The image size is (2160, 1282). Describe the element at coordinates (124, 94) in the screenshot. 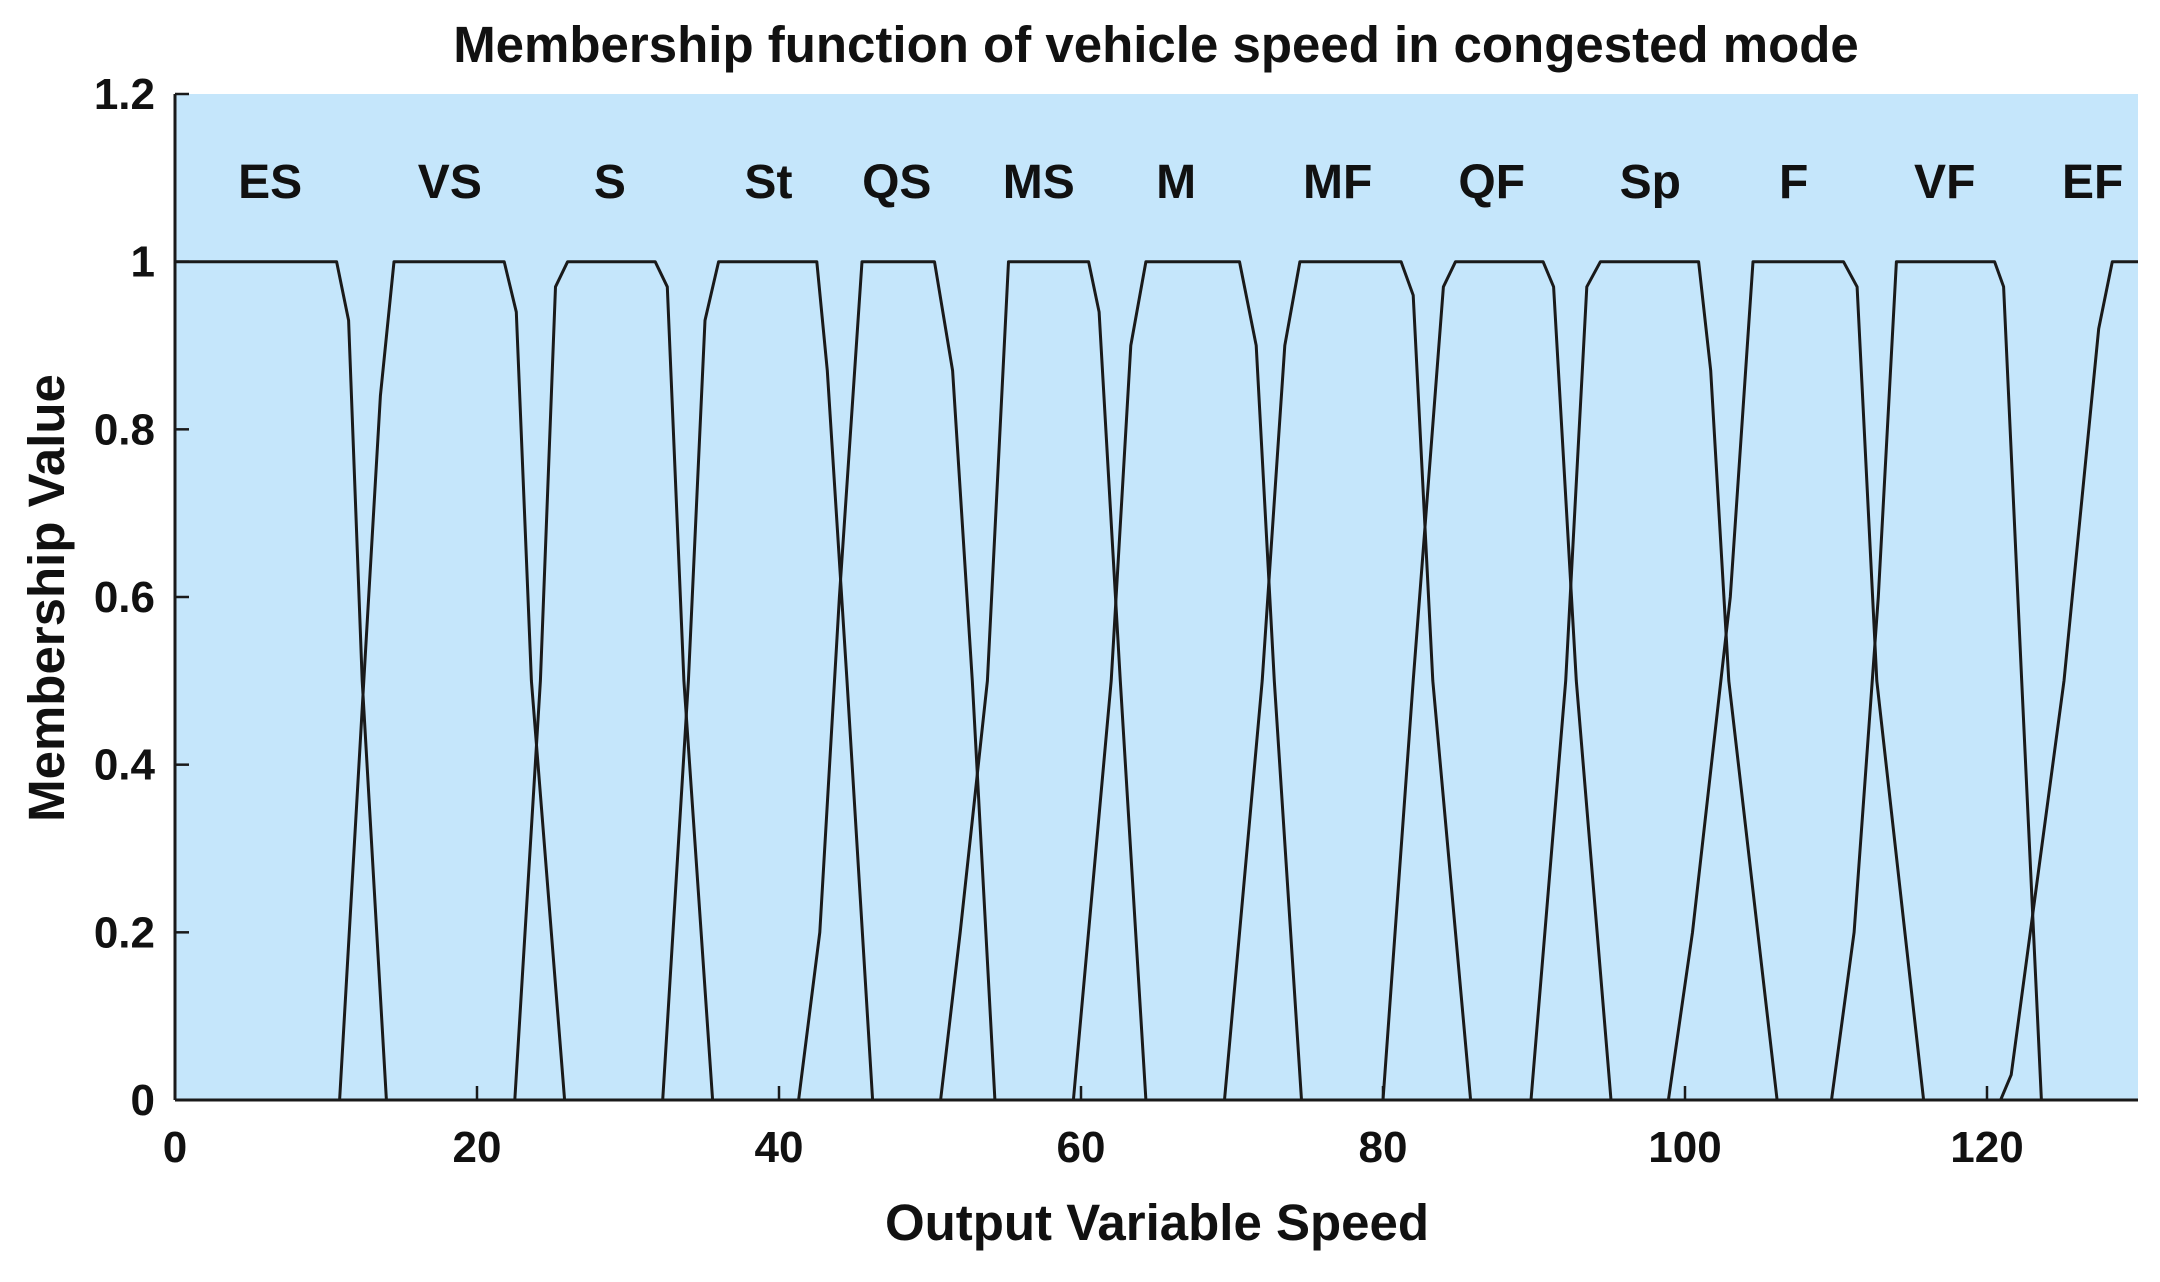

I see `y-tick-label: 1.2` at that location.